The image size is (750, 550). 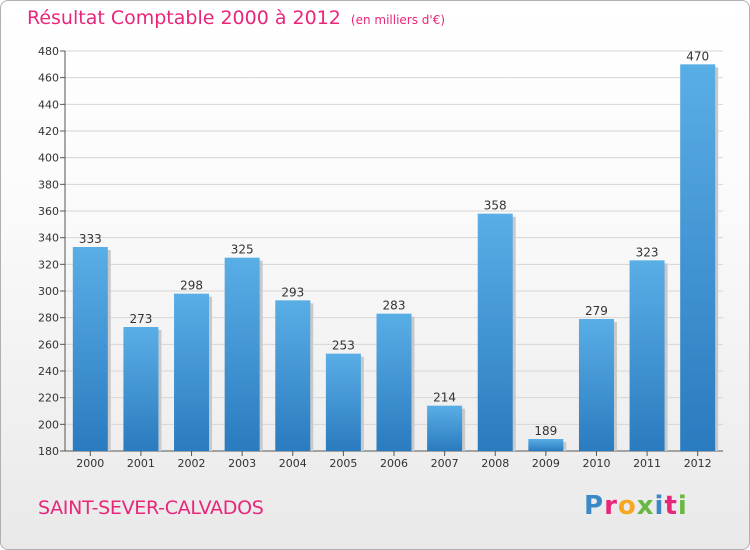 What do you see at coordinates (627, 506) in the screenshot?
I see `logo-letter: o` at bounding box center [627, 506].